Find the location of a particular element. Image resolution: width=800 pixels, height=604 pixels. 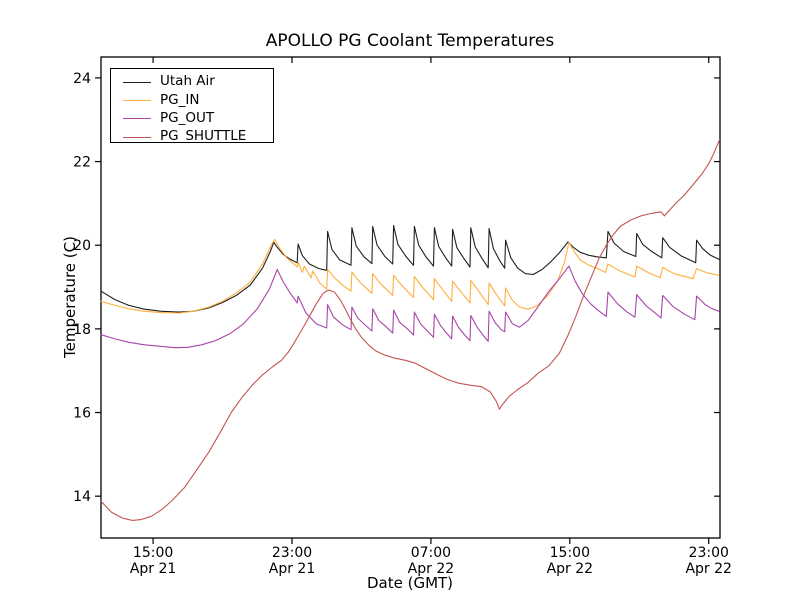

legend-label: PG_SHUTTLE is located at coordinates (203, 136).